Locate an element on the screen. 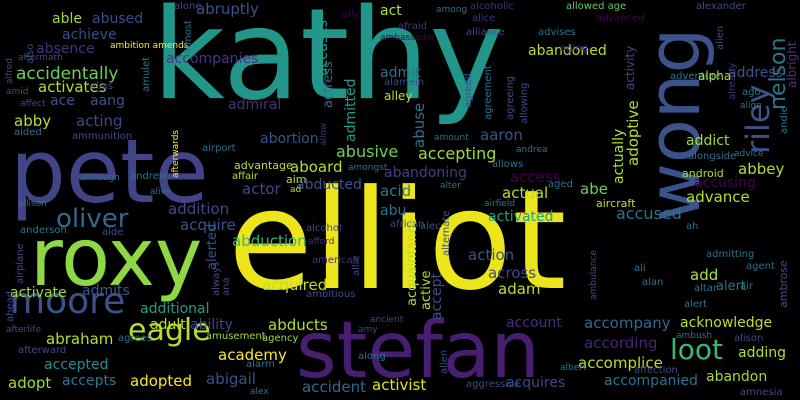 The width and height of the screenshot is (800, 400). word: alarm is located at coordinates (260, 364).